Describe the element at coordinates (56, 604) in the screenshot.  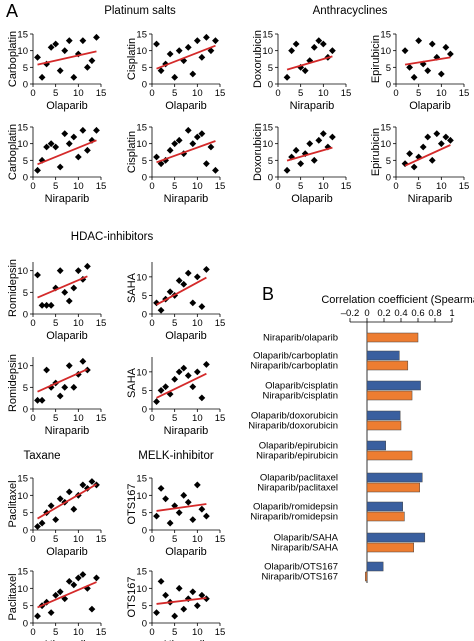
I see `scatter-plot-14: 0 5 10 15 0 5 10 15 Niraparib Paclitaxel` at that location.